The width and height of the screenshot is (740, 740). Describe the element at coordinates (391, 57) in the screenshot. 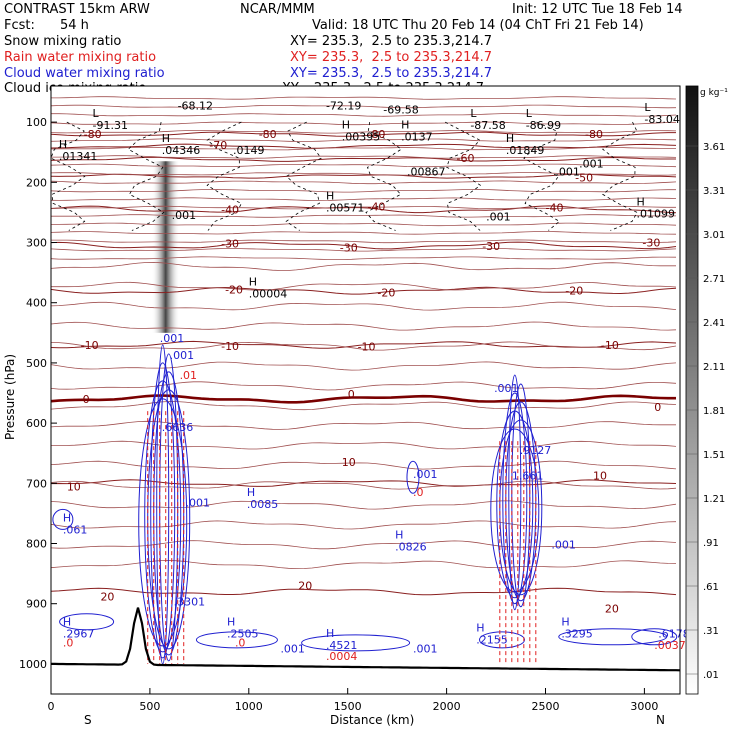

I see `legend-rain-xy: XY= 235.3, 2.5 to 235.3,214.7` at that location.